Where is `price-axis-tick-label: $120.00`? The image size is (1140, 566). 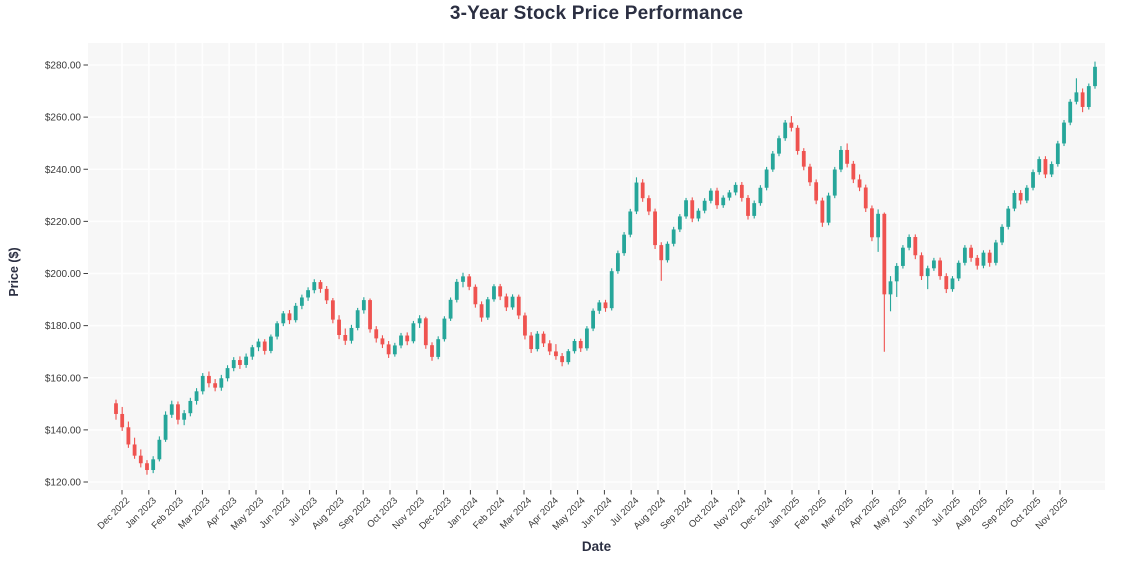
price-axis-tick-label: $120.00 is located at coordinates (63, 483).